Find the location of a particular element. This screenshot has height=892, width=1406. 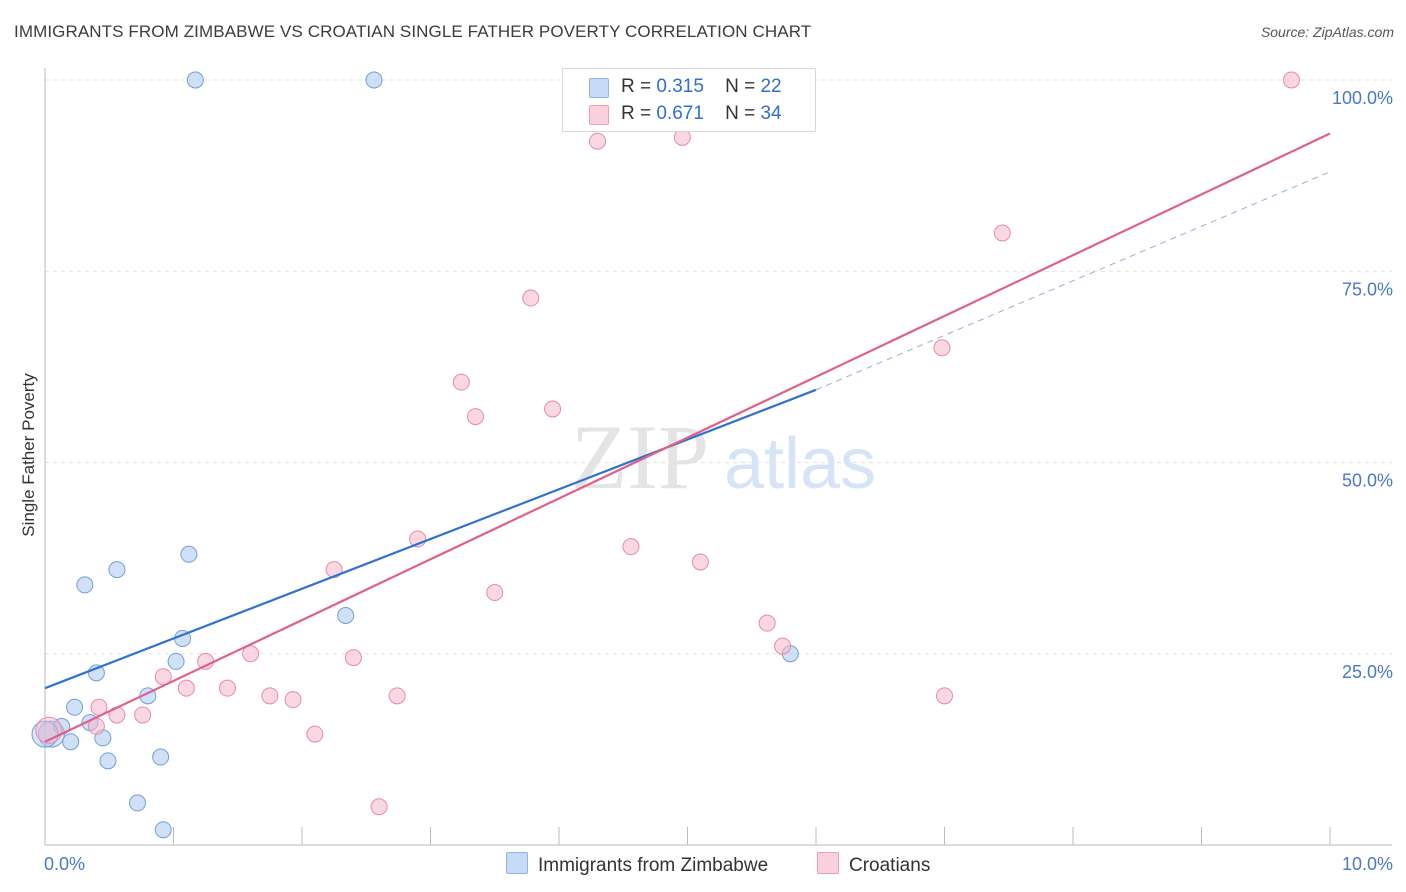

legend-text-zimbabwe: R = 0.315 N = 22 is located at coordinates (701, 87).